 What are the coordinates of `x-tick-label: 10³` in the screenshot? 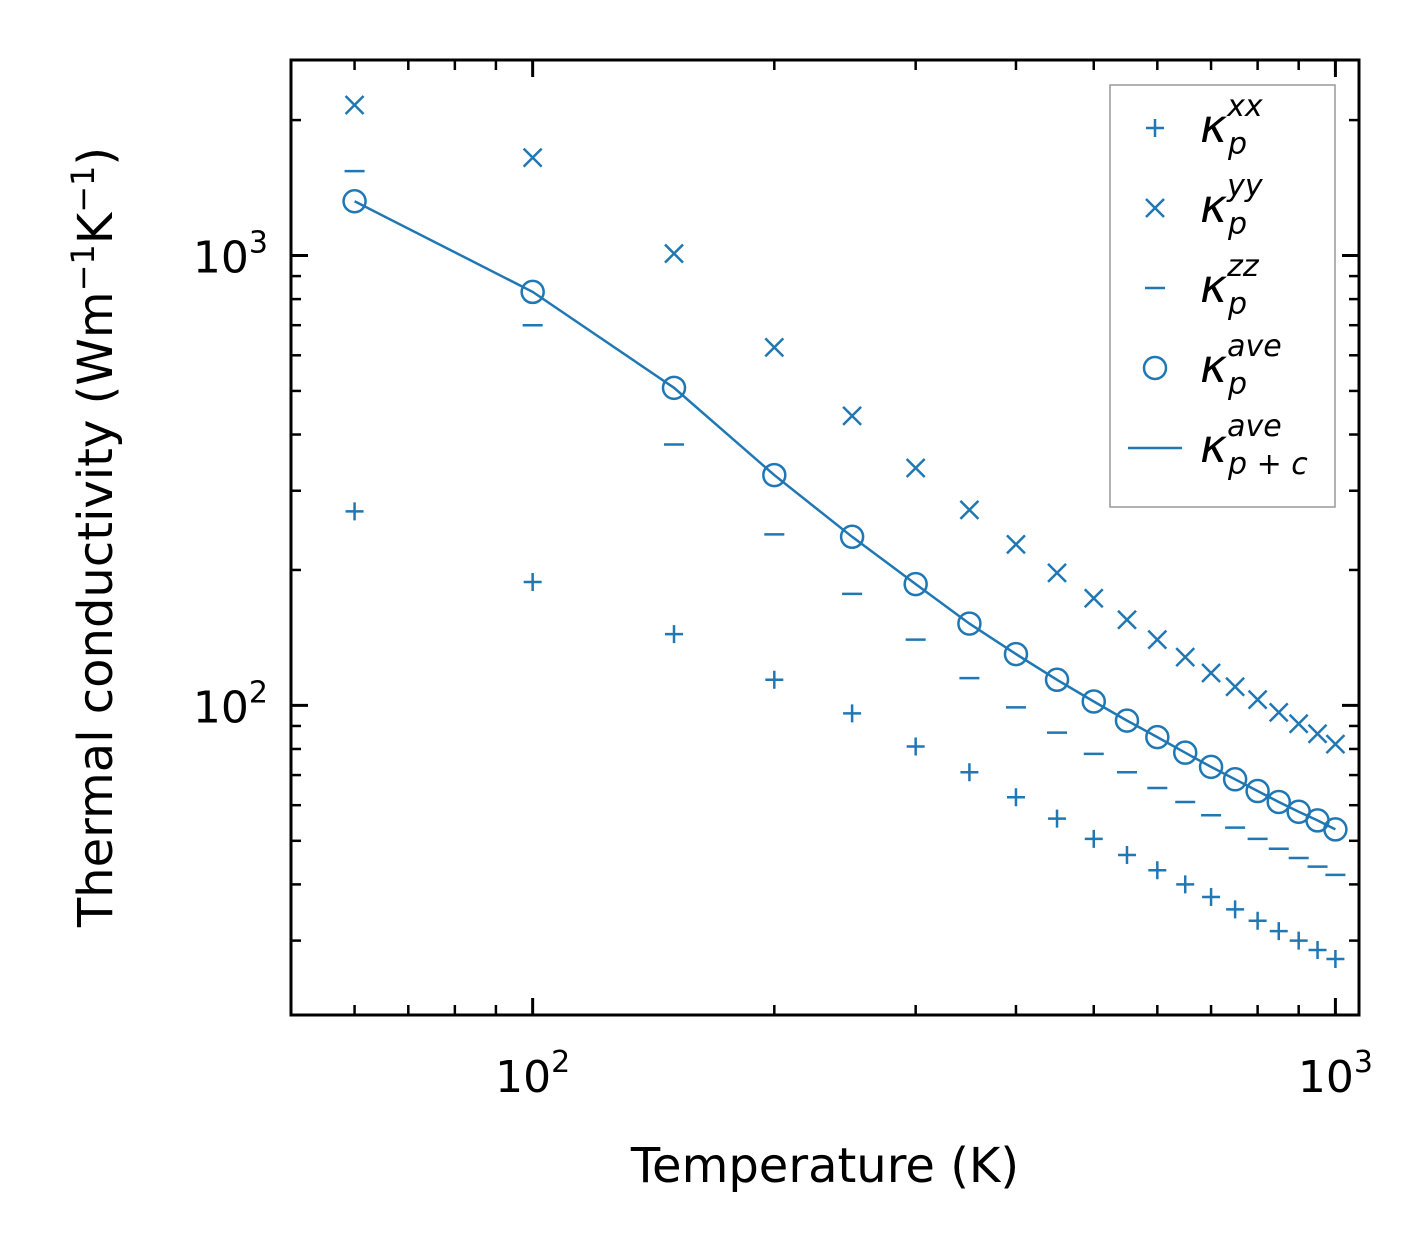 It's located at (1335, 1074).